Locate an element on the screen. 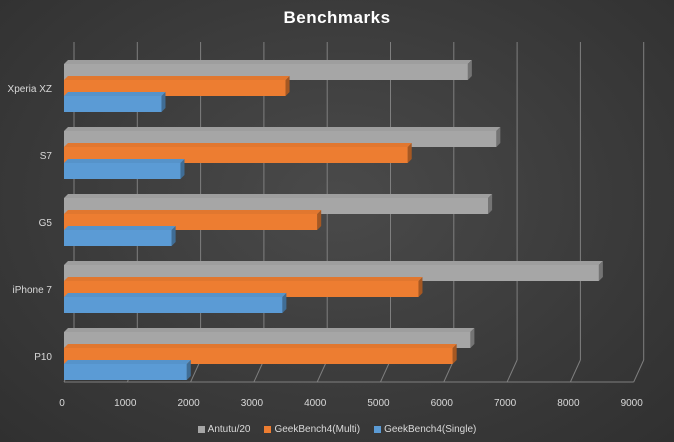 The image size is (674, 442). x-tick-label: 0 is located at coordinates (62, 403).